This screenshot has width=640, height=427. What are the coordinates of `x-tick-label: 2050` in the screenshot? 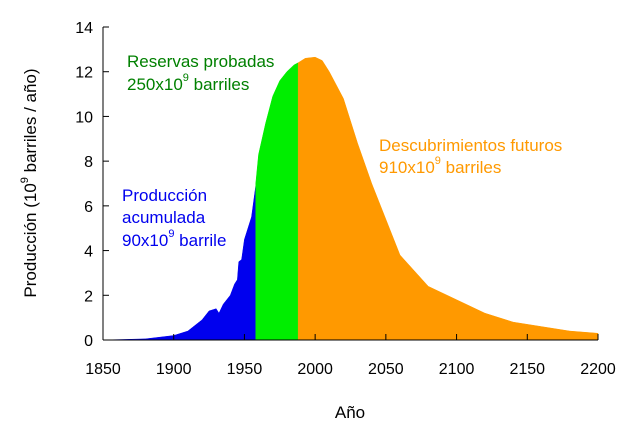 It's located at (386, 369).